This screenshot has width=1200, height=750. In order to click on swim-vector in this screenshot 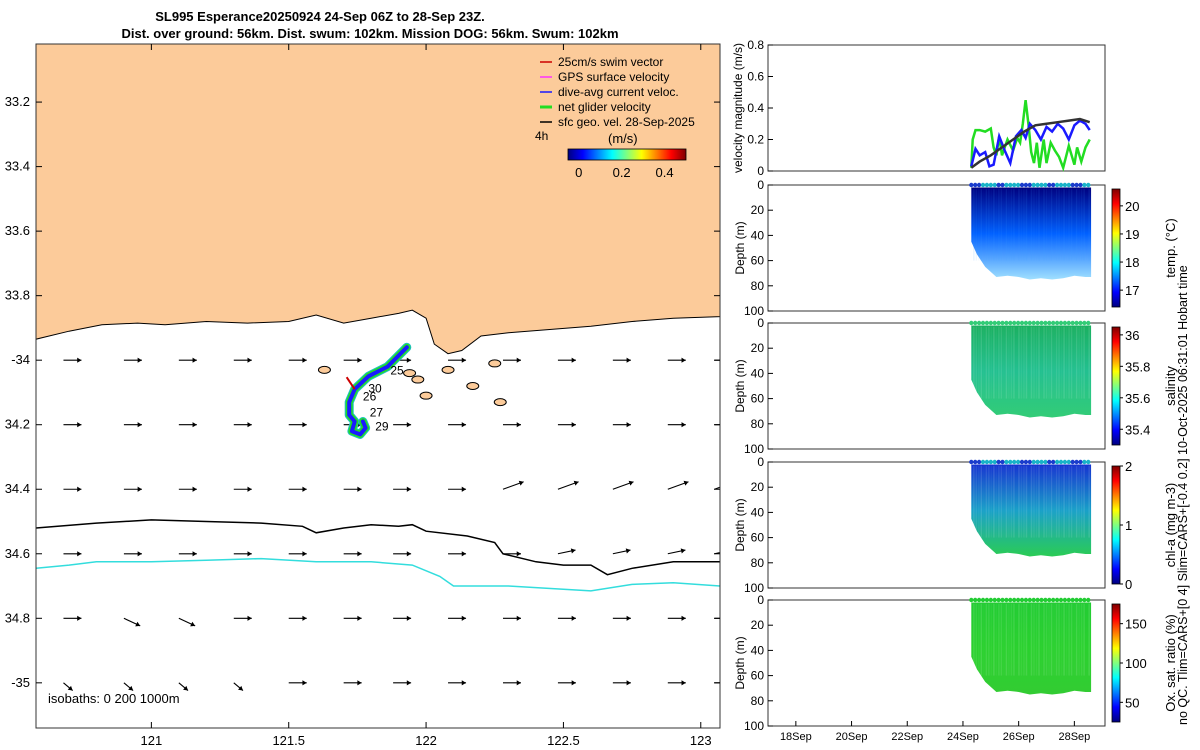, I will do `click(350, 383)`.